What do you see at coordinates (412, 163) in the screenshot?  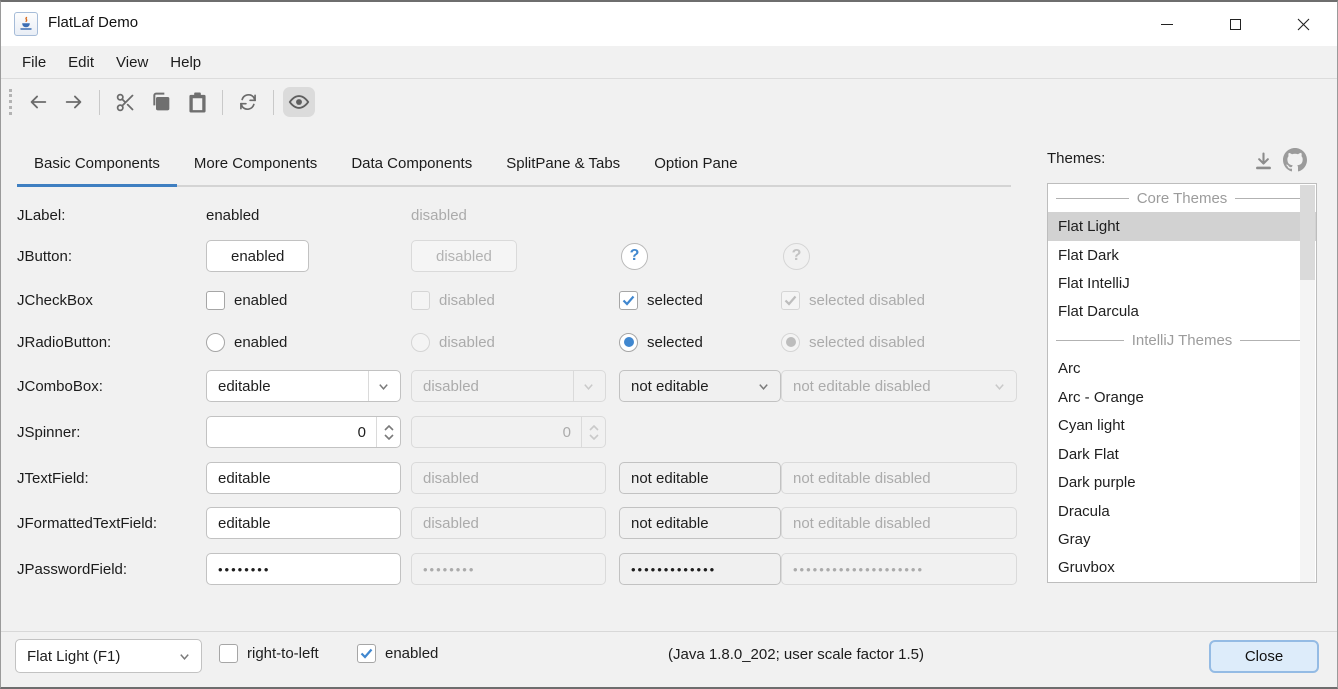 I see `tab-data-components: Data Components` at bounding box center [412, 163].